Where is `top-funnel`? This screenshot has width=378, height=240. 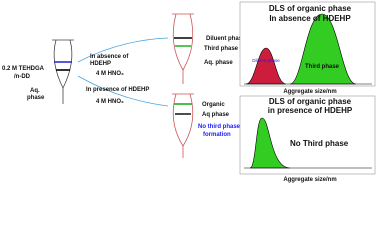 top-funnel is located at coordinates (183, 48).